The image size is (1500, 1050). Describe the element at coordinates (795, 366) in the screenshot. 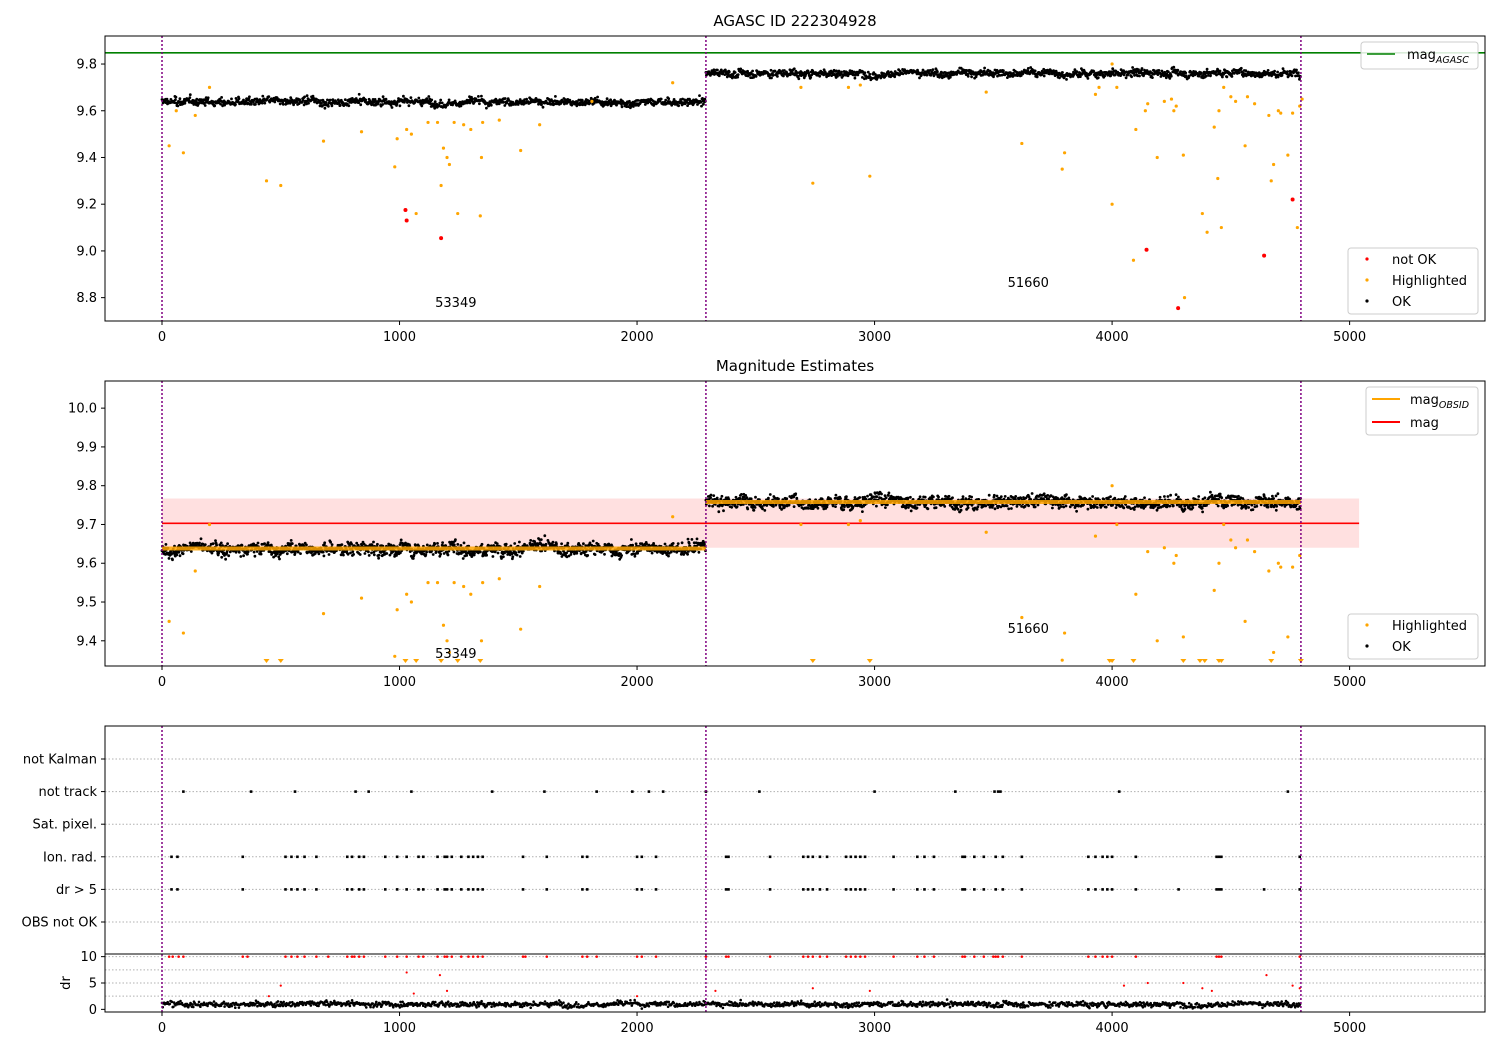

I see `panel2-title: Magnitude Estimates` at that location.